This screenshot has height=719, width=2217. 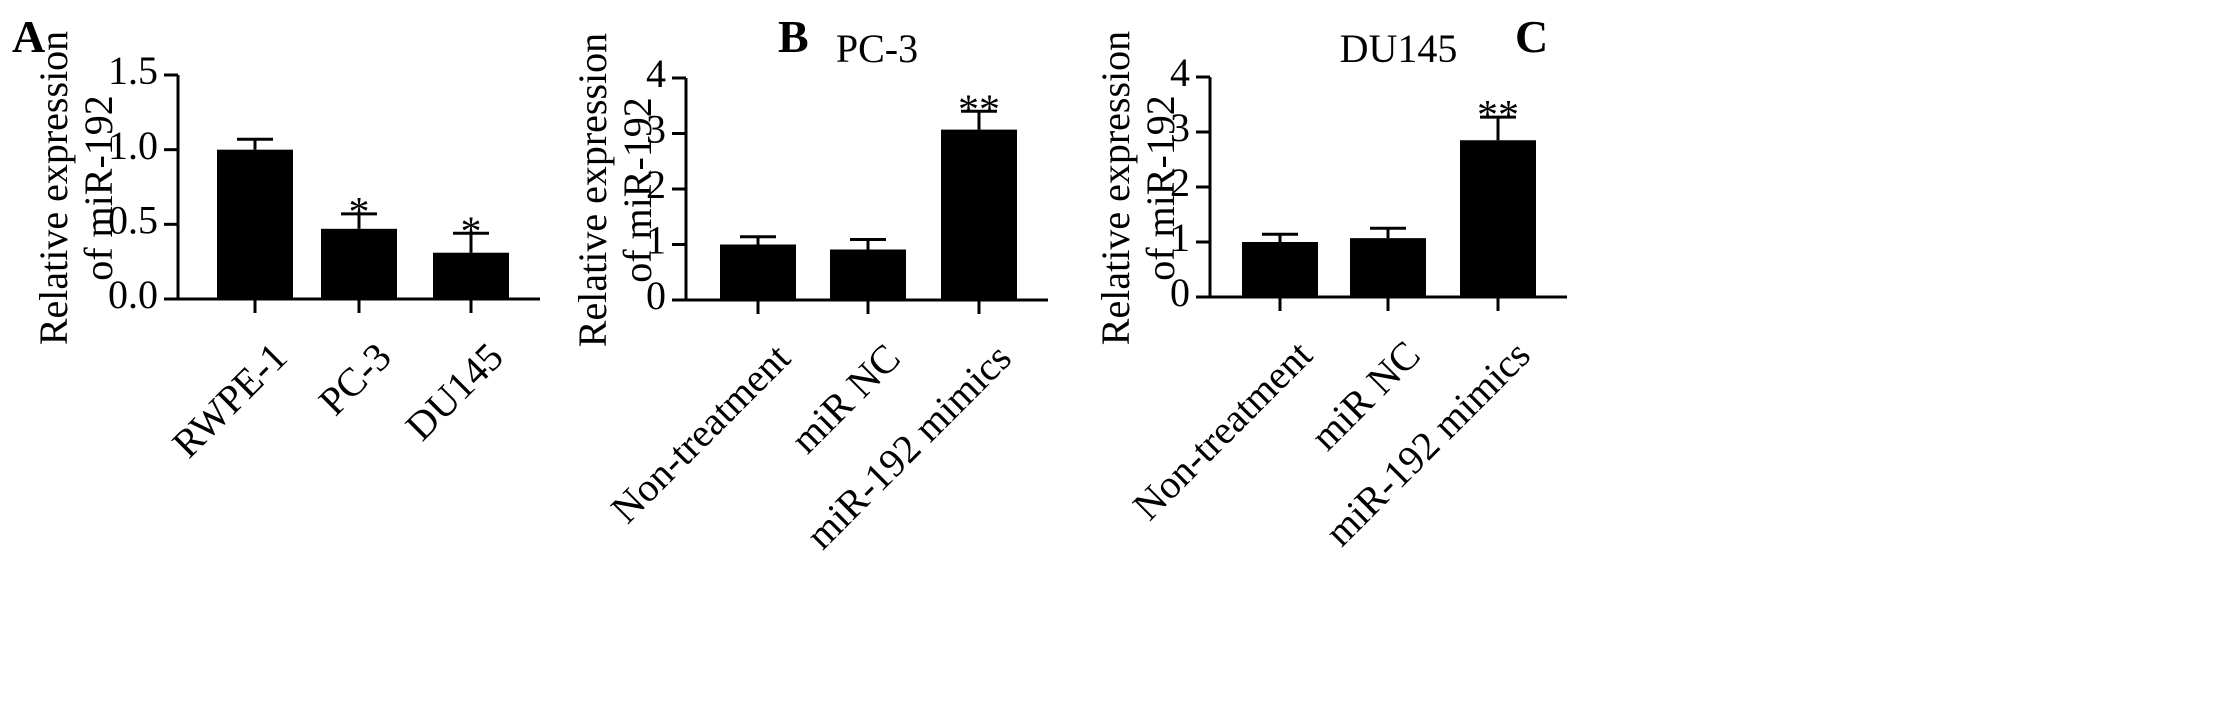 I want to click on x-tick-label: DU145, so click(x=454, y=391).